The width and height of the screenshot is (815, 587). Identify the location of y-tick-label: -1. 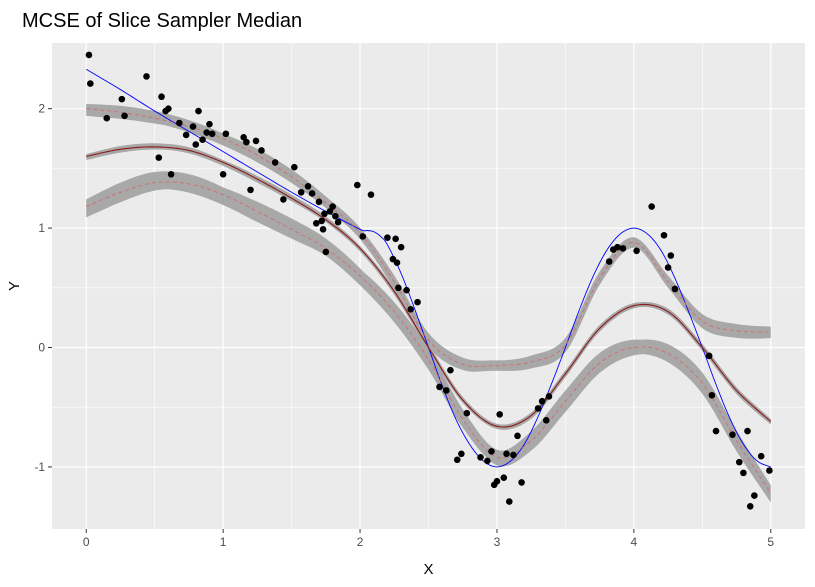
(39, 467).